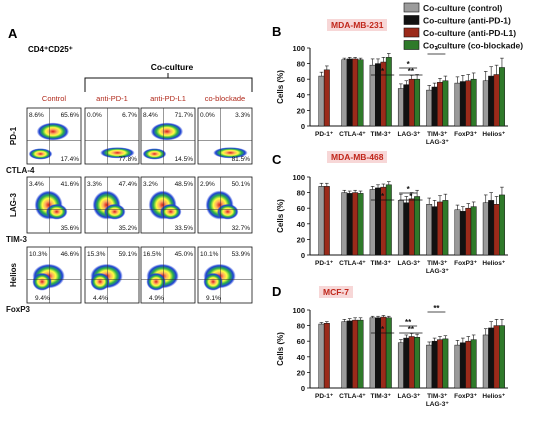 The image size is (550, 428). What do you see at coordinates (241, 254) in the screenshot?
I see `quadrant-ur: 53.9%` at bounding box center [241, 254].